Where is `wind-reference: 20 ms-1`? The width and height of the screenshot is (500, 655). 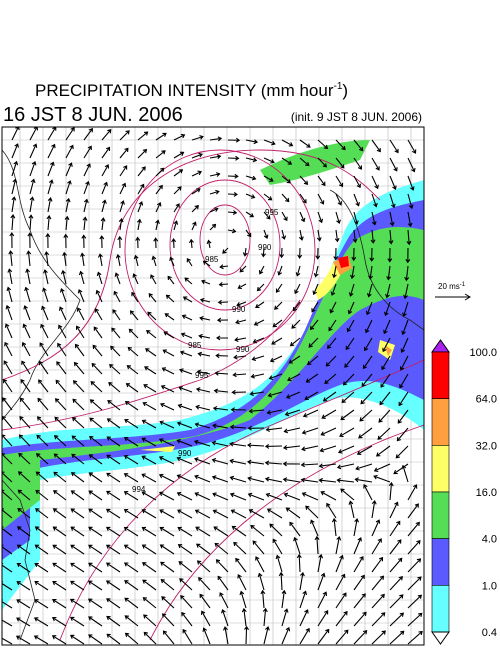
wind-reference: 20 ms-1 is located at coordinates (453, 291).